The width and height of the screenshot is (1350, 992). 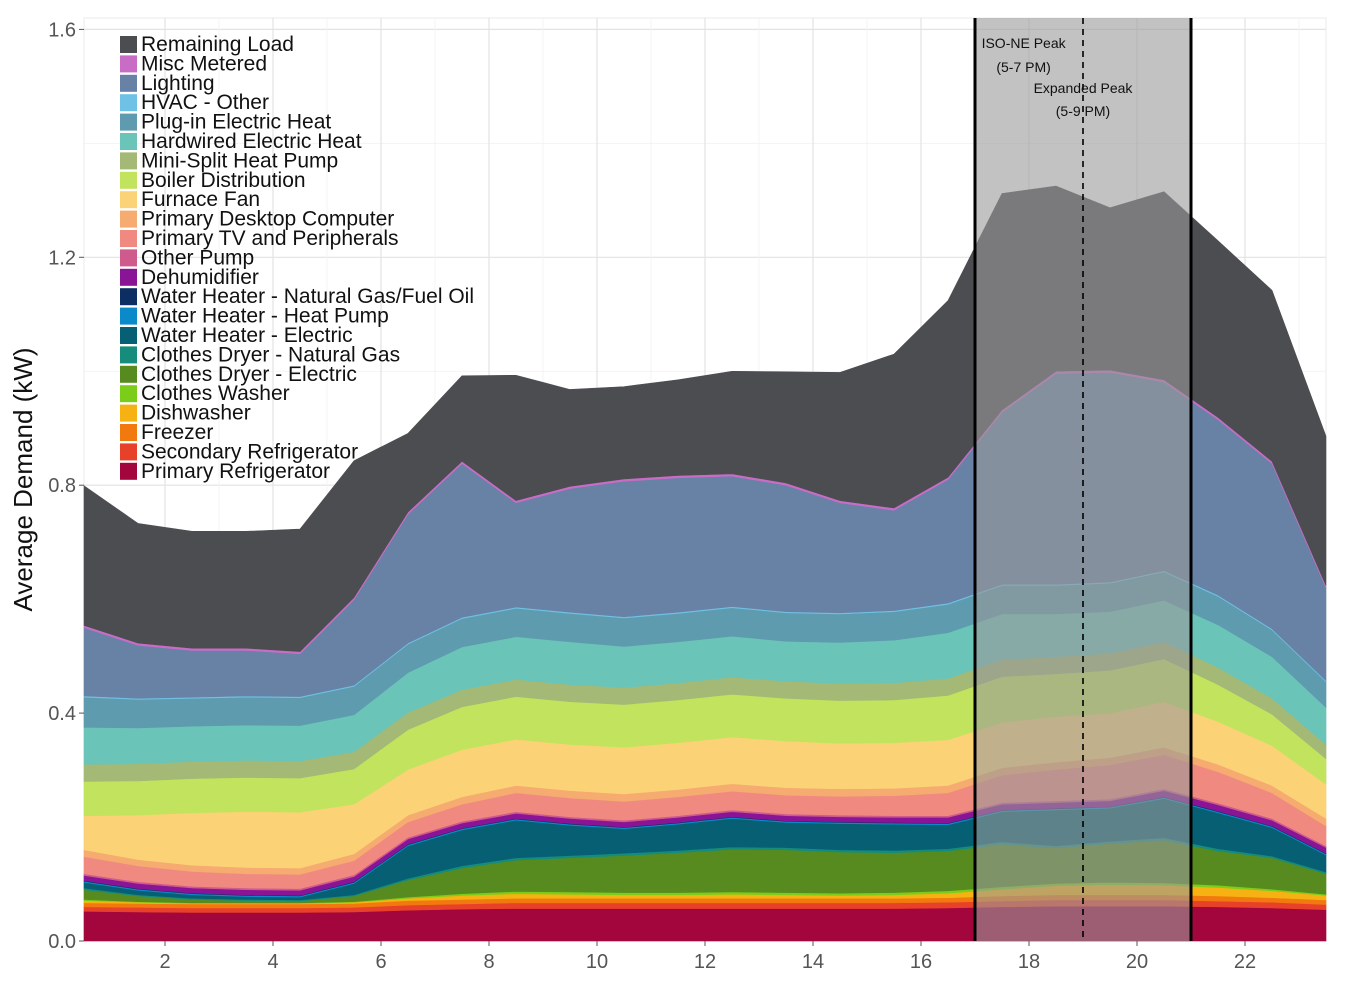 What do you see at coordinates (23, 480) in the screenshot?
I see `y-axis-title: Average Demand (kW)` at bounding box center [23, 480].